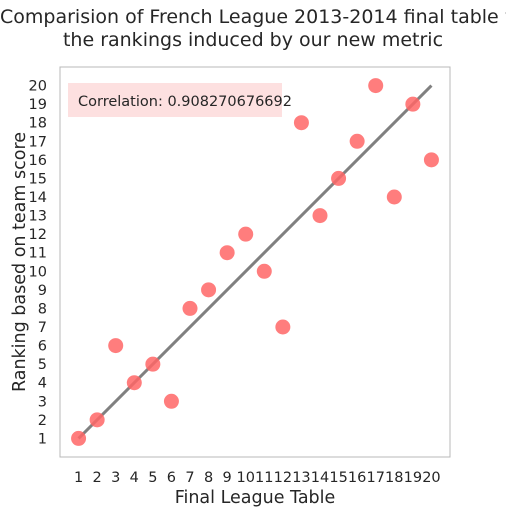 The width and height of the screenshot is (506, 514). I want to click on x-tick-label: 13, so click(301, 478).